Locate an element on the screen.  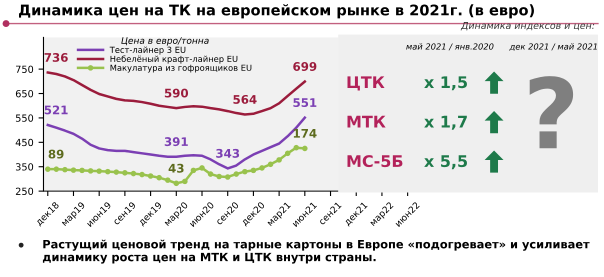
annotation: май 2021 / янв.2020 is located at coordinates (450, 46).